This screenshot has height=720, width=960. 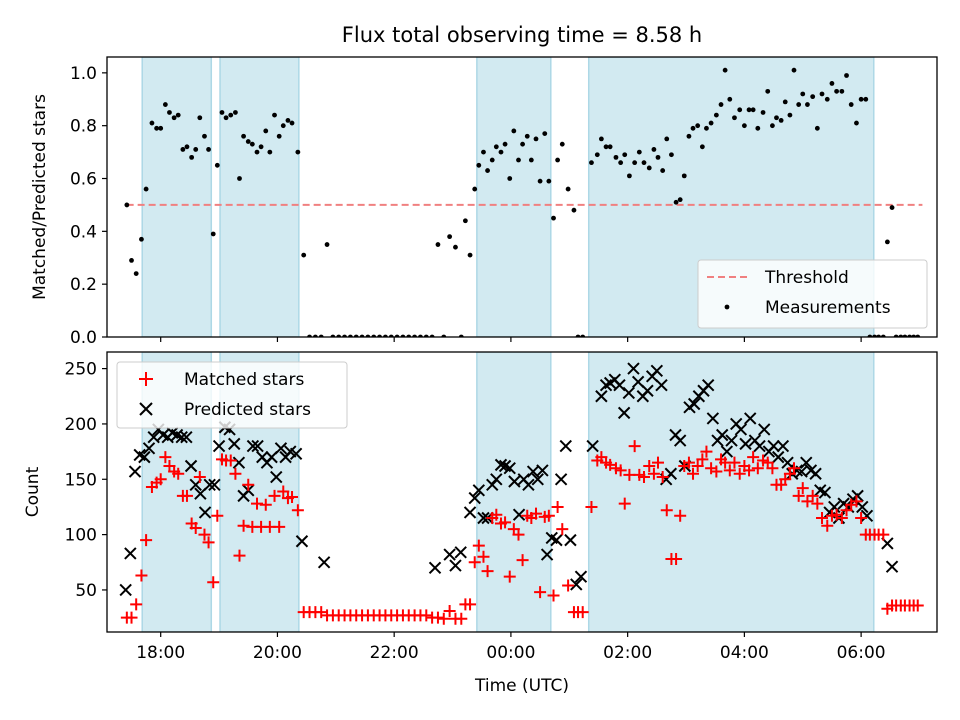 I want to click on chart-title: Flux total observing time = 8.58 h, so click(x=522, y=35).